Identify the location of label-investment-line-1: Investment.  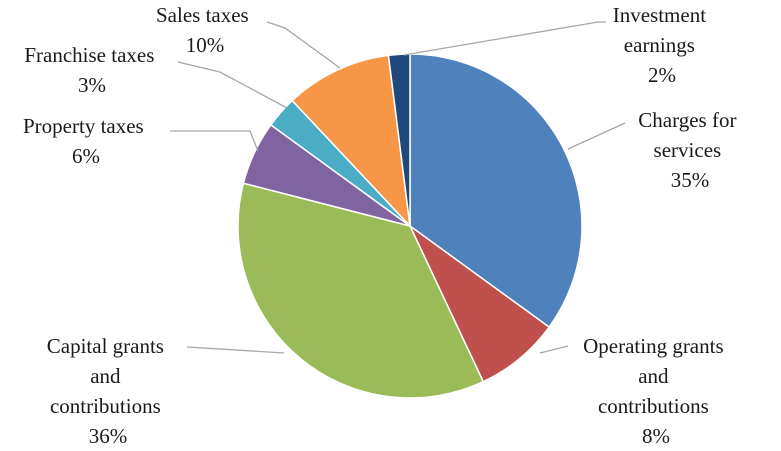
(659, 15).